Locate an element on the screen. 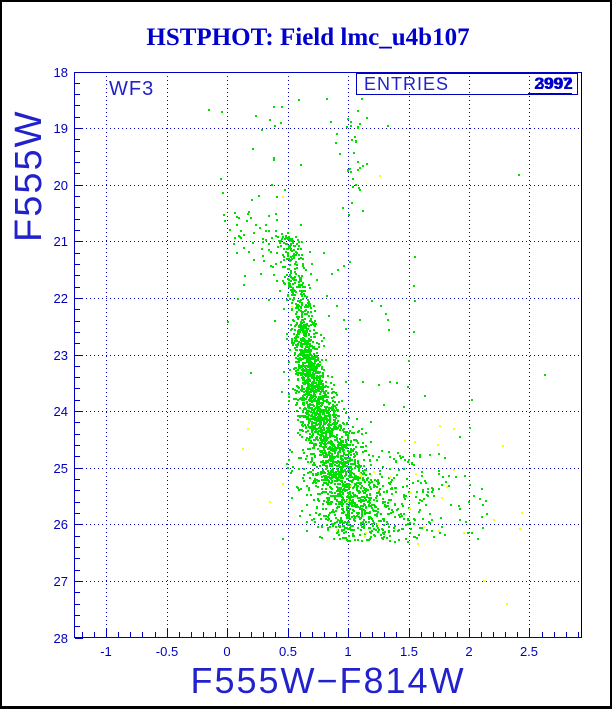 This screenshot has width=612, height=709. x-tick-label: 2 is located at coordinates (469, 651).